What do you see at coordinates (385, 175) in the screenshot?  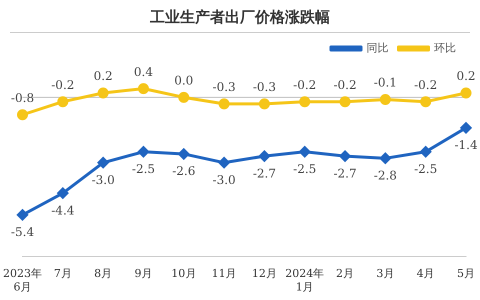 I see `data-label: -2.8` at bounding box center [385, 175].